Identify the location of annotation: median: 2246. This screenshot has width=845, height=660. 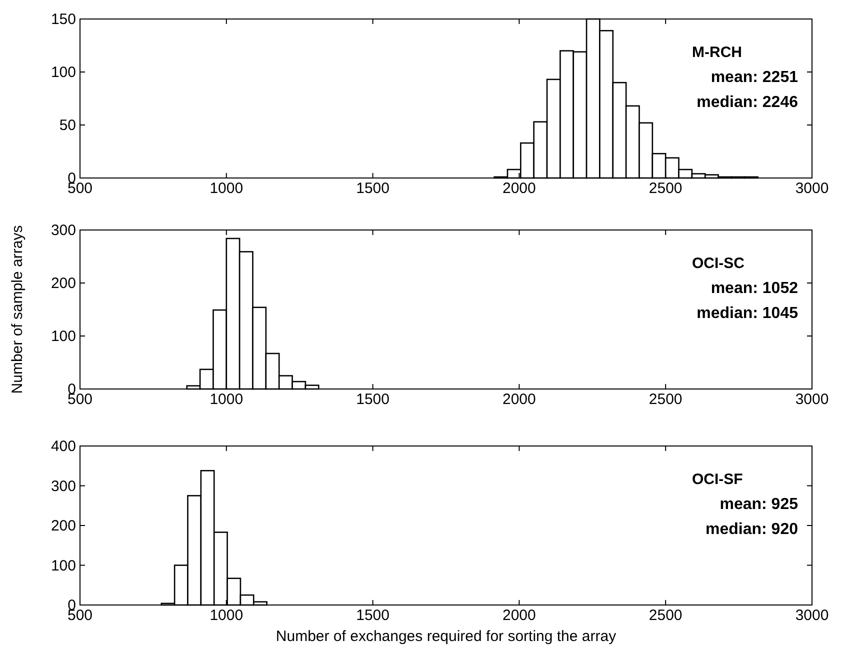
(747, 102).